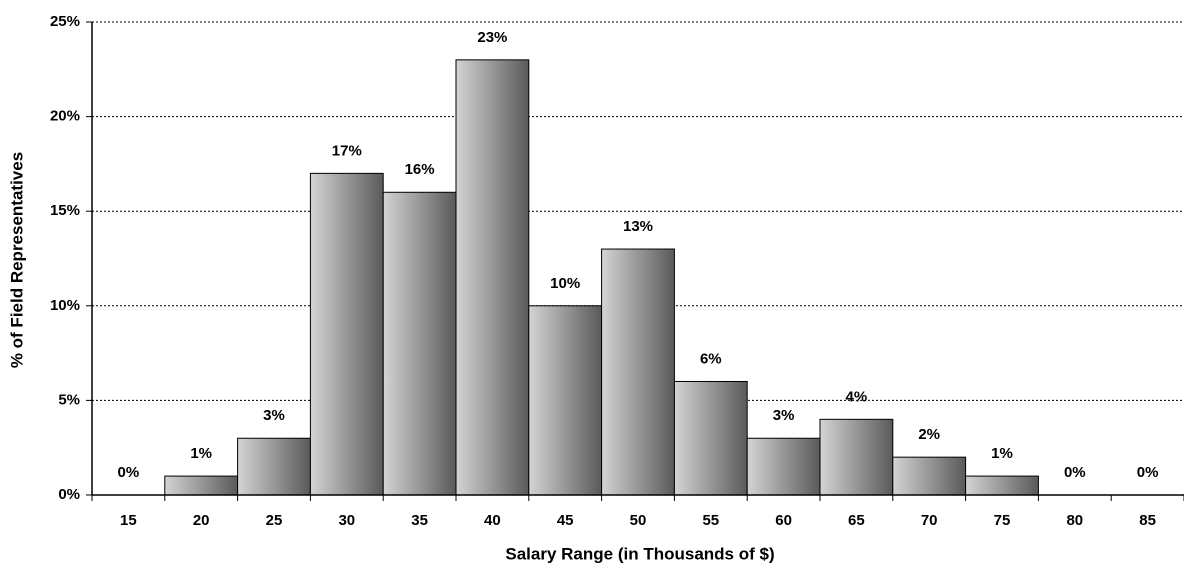 The image size is (1184, 570). What do you see at coordinates (711, 358) in the screenshot?
I see `data-label: 6%` at bounding box center [711, 358].